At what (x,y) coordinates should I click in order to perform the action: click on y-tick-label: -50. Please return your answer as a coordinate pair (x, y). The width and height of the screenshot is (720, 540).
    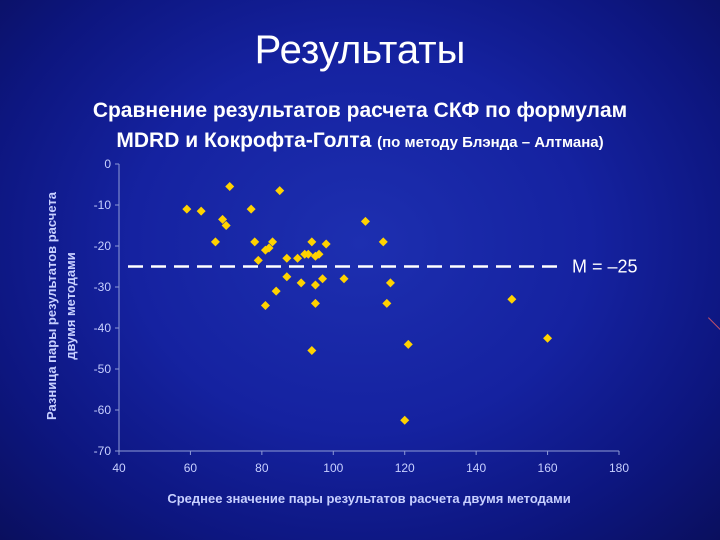
    Looking at the image, I should click on (103, 369).